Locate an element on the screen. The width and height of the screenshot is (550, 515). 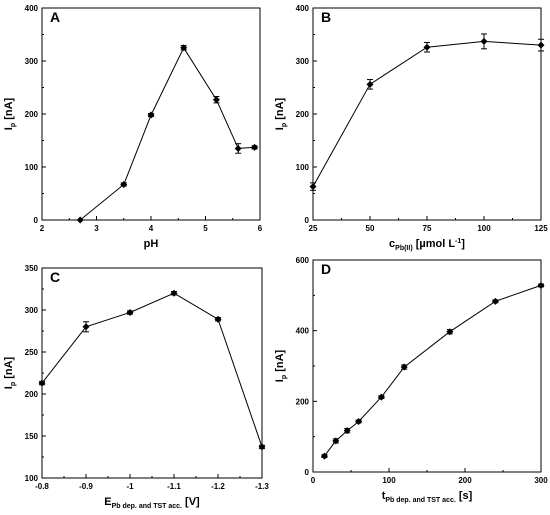
panel-c-y-axis-title: Ip [nA] is located at coordinates (10, 372).